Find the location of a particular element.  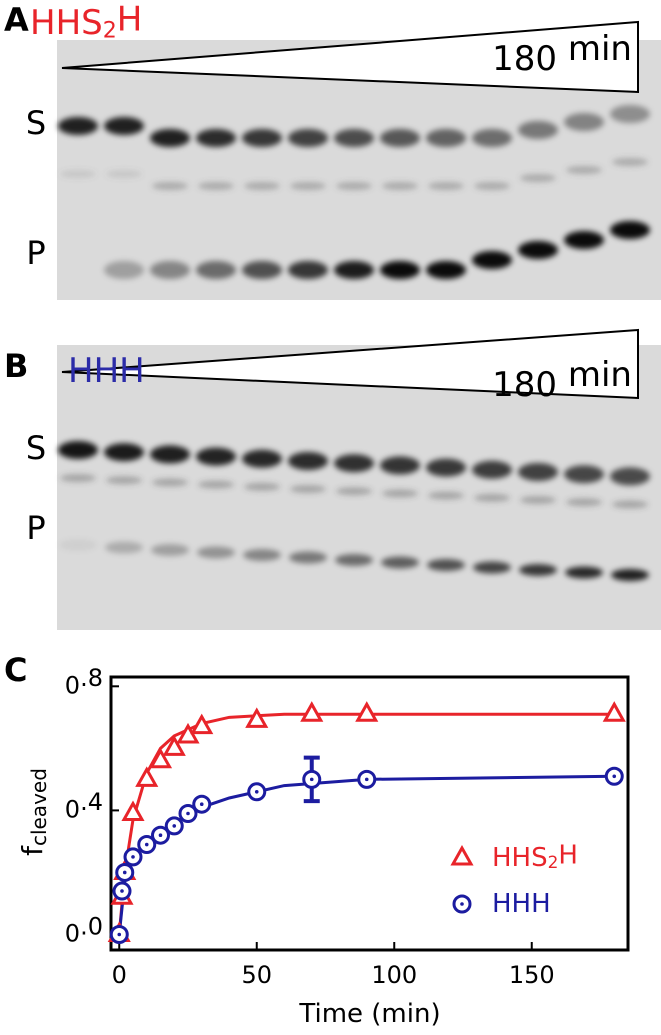

y-tick-label: 0.4 is located at coordinates (84, 805).